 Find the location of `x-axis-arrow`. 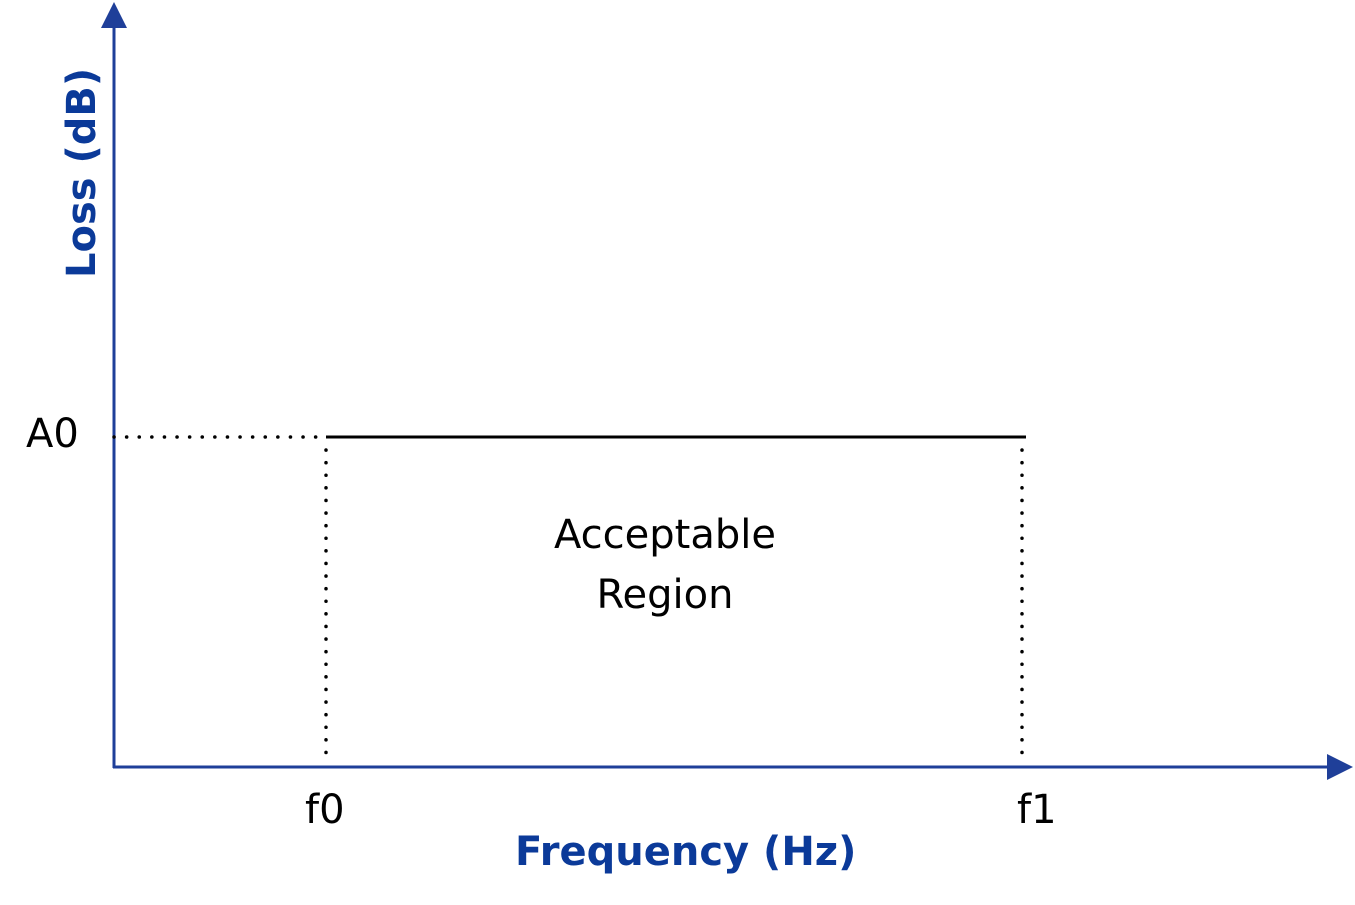

x-axis-arrow is located at coordinates (1340, 767).